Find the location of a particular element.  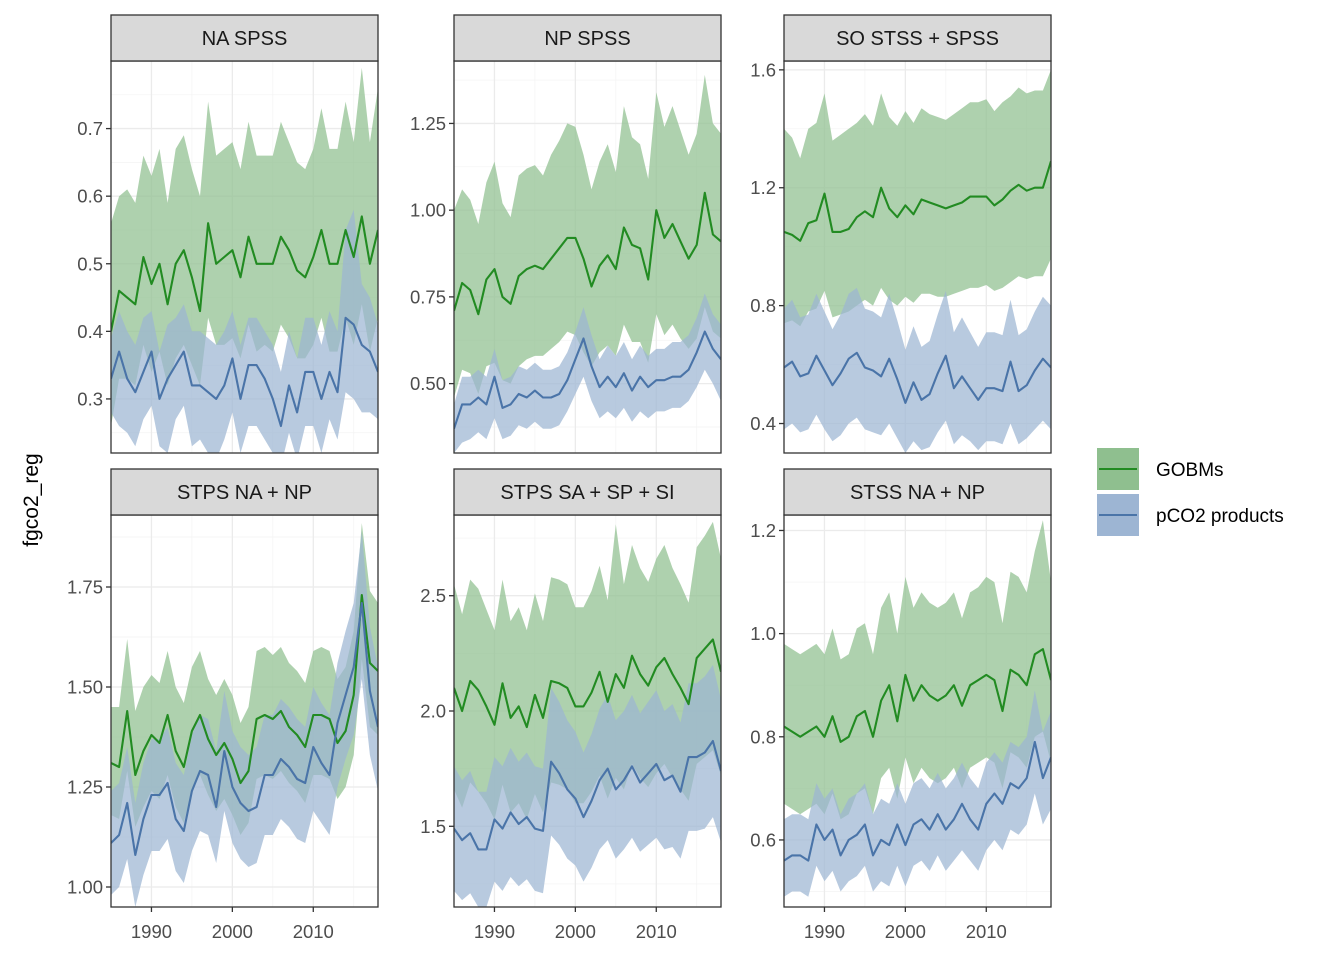

facet-title: STPS SA + SP + SI is located at coordinates (587, 493).